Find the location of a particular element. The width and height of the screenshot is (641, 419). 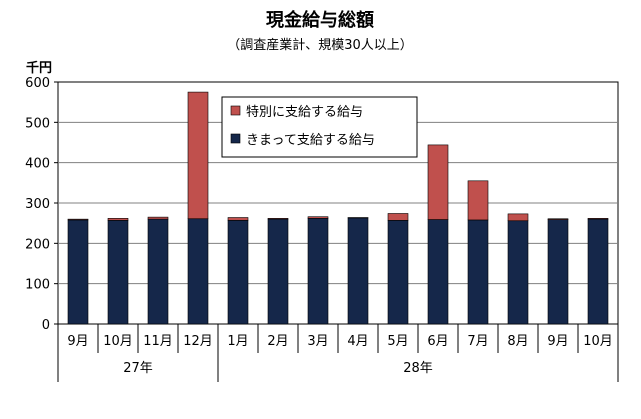

x-tick-label: 2月 is located at coordinates (277, 341).